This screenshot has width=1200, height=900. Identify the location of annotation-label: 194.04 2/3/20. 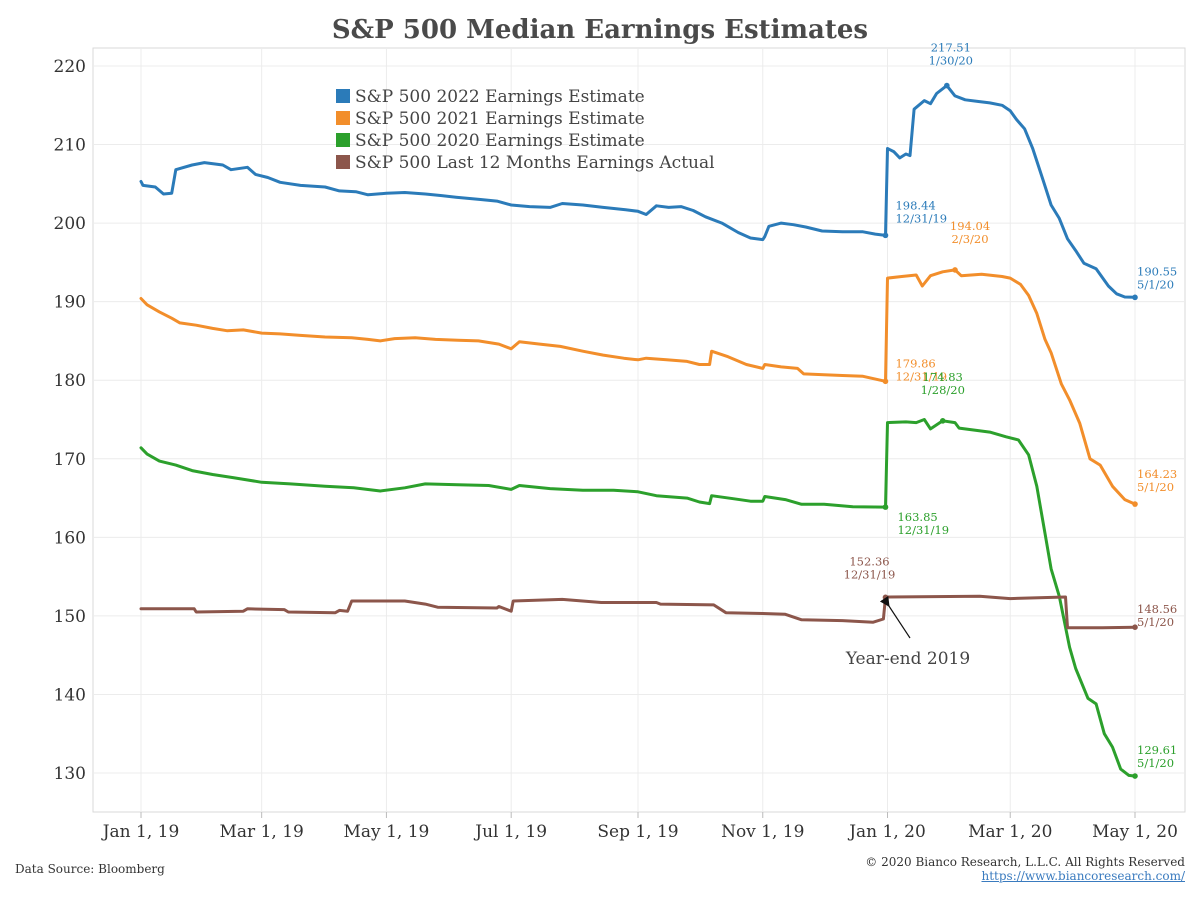
(970, 232).